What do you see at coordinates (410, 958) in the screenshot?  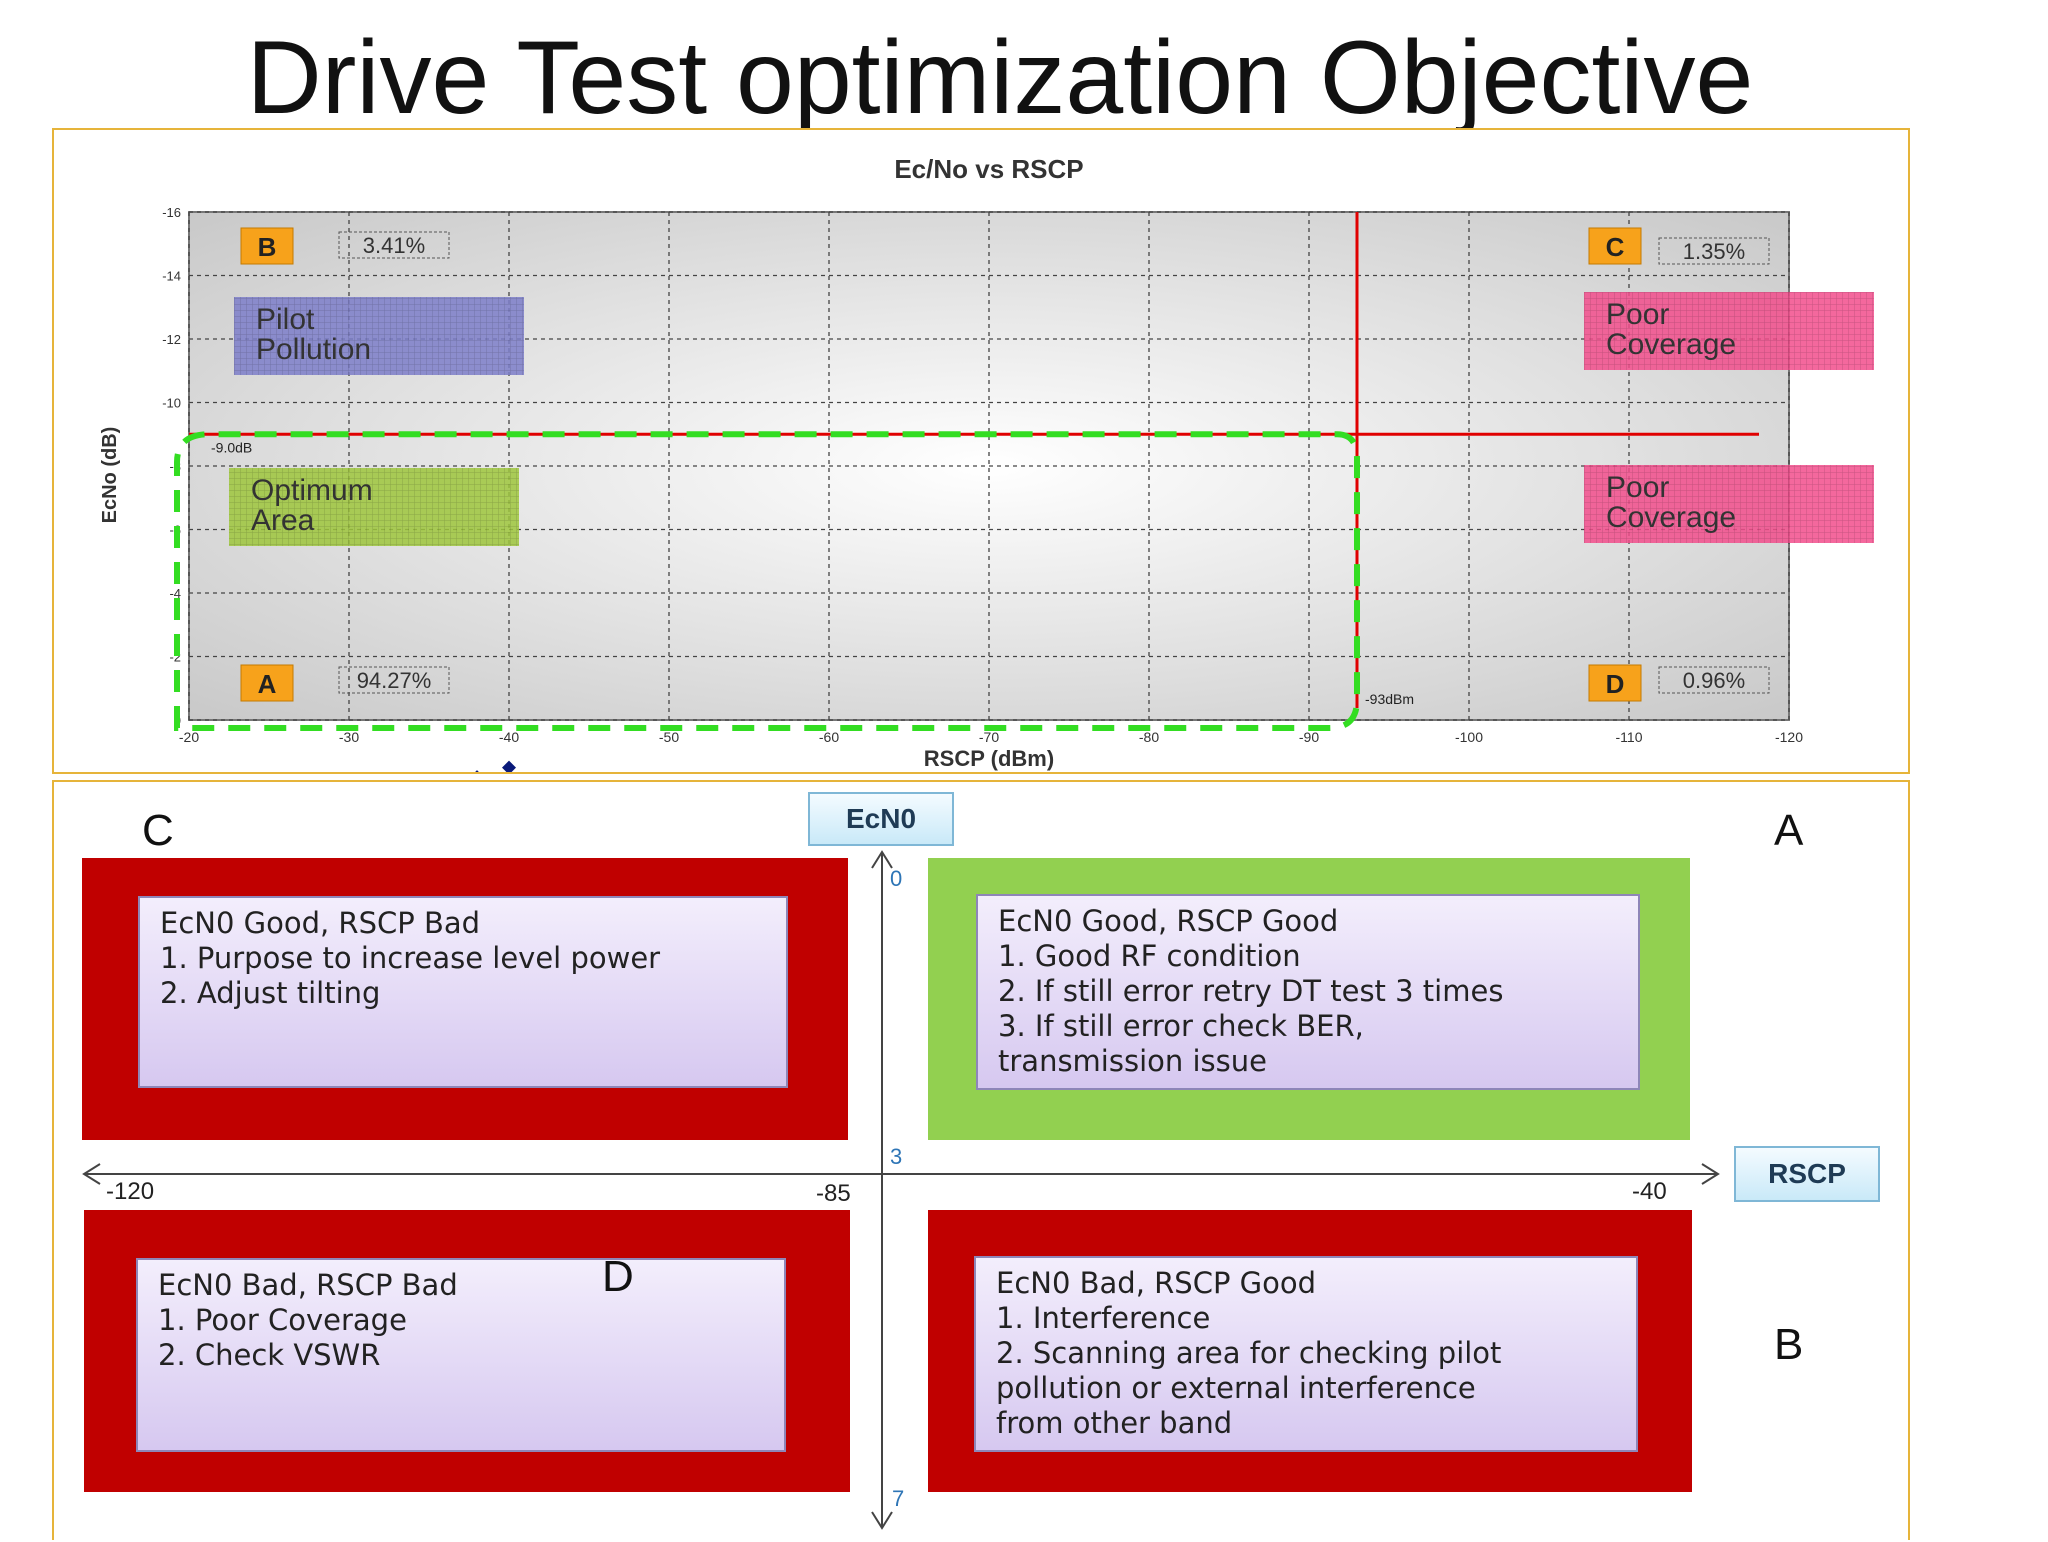 I see `note-line: 1. Purpose to increase level power` at bounding box center [410, 958].